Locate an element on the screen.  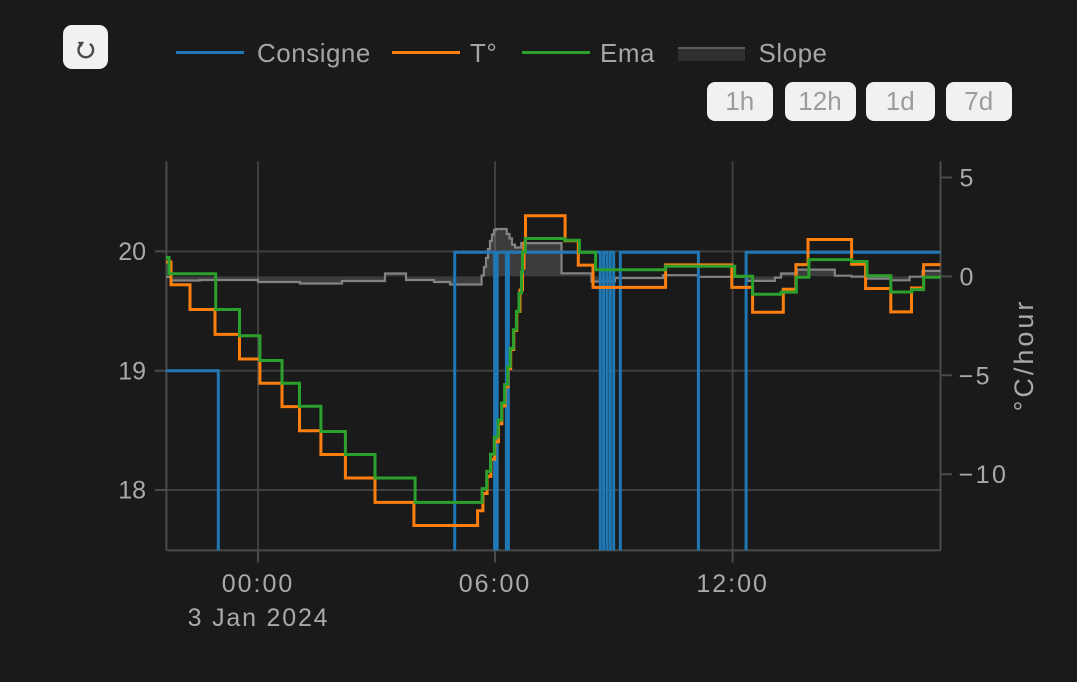
svg-text: 12:00 is located at coordinates (732, 584).